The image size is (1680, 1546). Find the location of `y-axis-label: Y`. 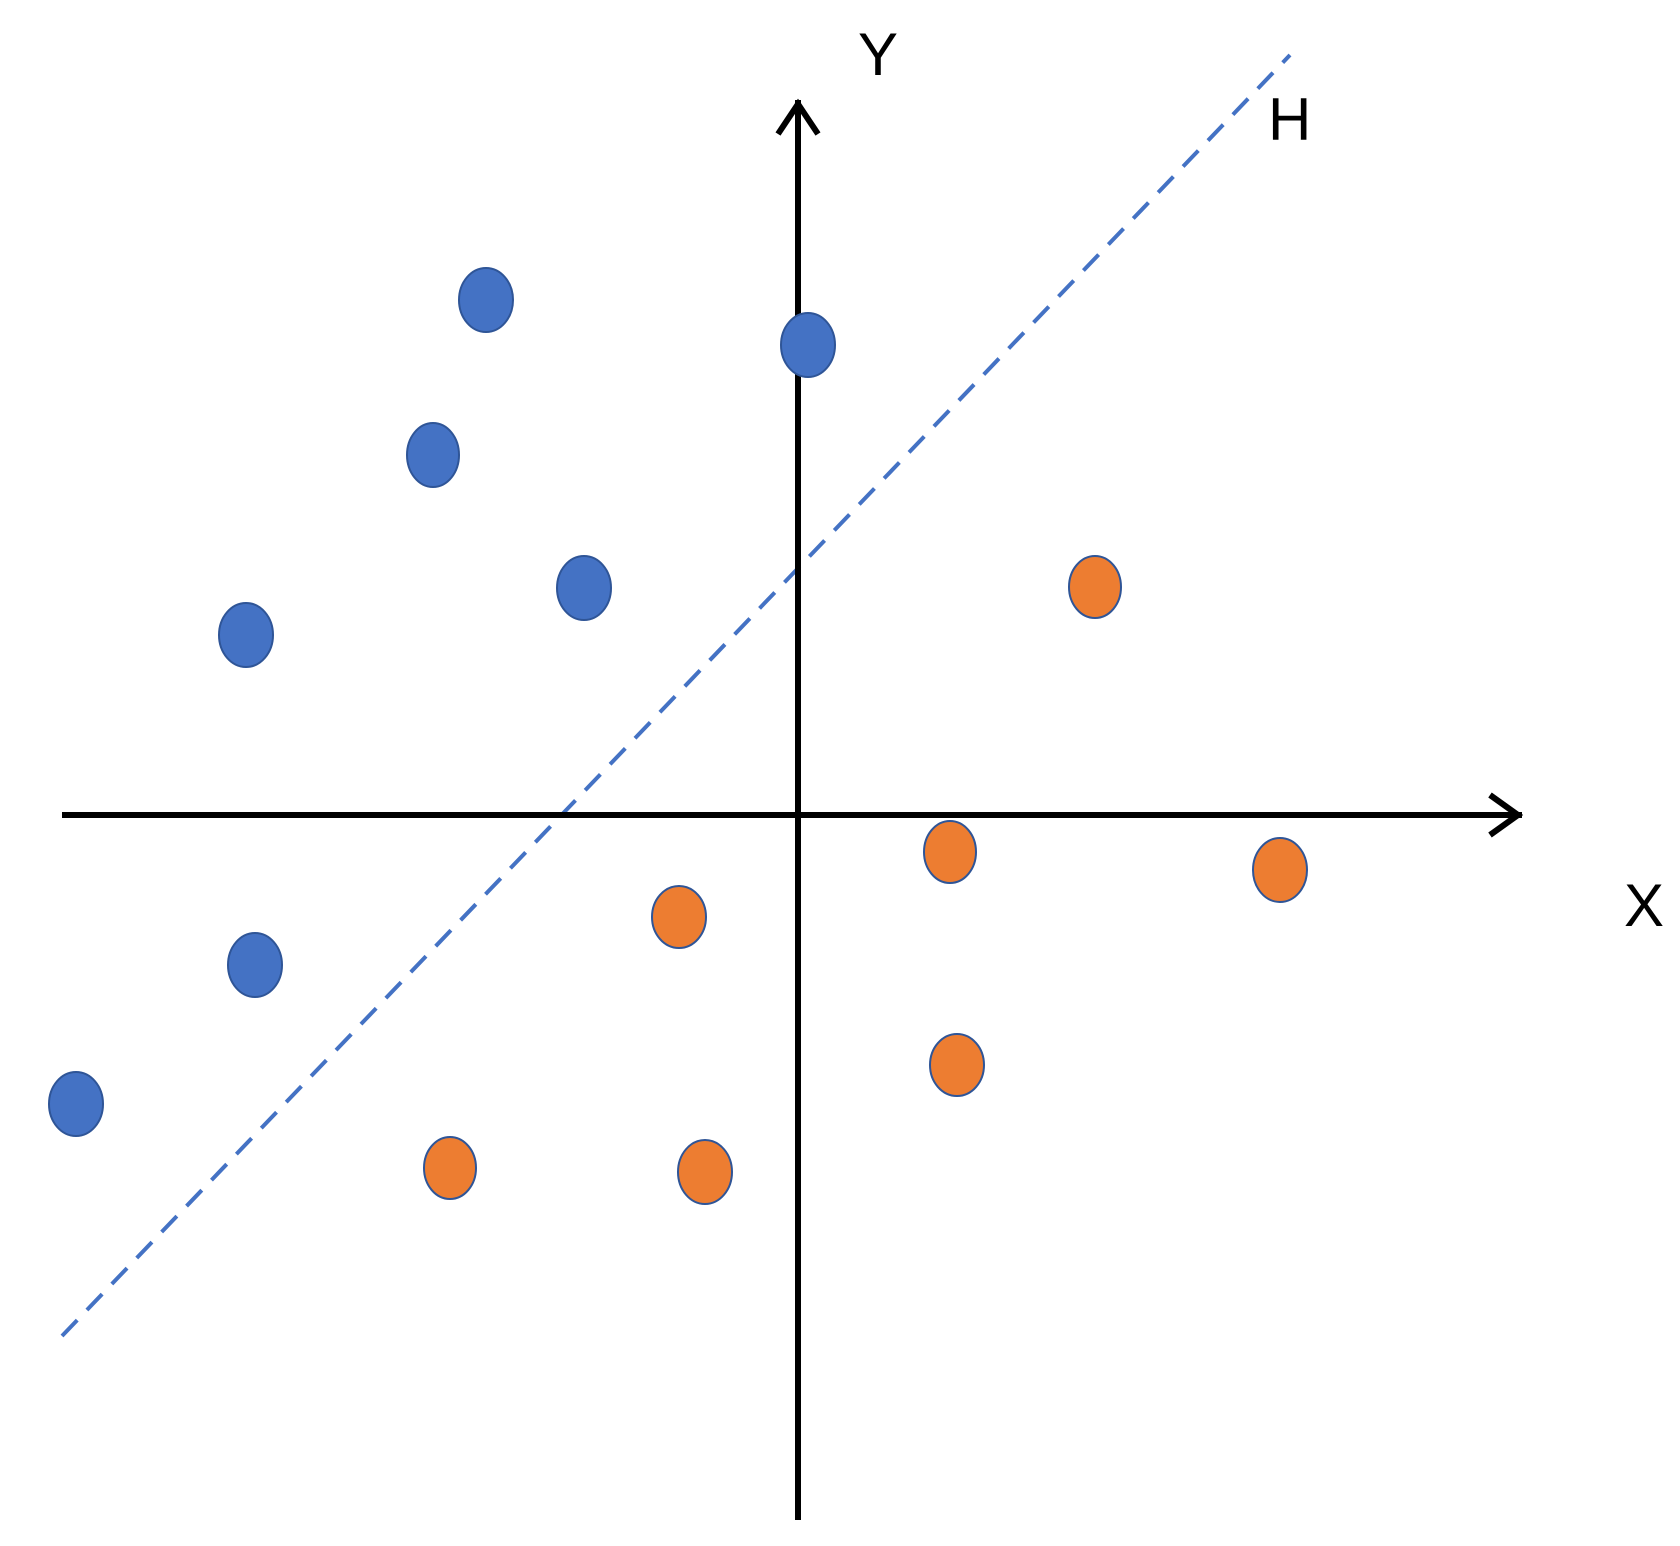

y-axis-label: Y is located at coordinates (878, 54).